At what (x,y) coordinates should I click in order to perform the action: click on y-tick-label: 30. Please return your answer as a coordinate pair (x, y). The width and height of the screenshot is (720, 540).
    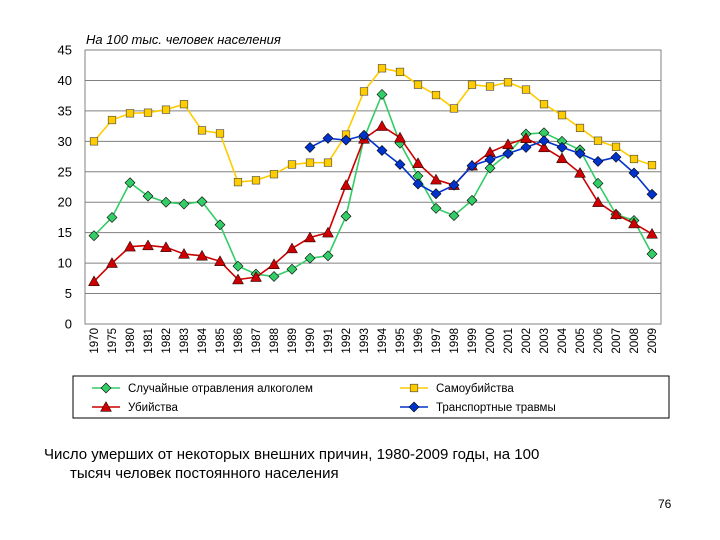
    Looking at the image, I should click on (65, 141).